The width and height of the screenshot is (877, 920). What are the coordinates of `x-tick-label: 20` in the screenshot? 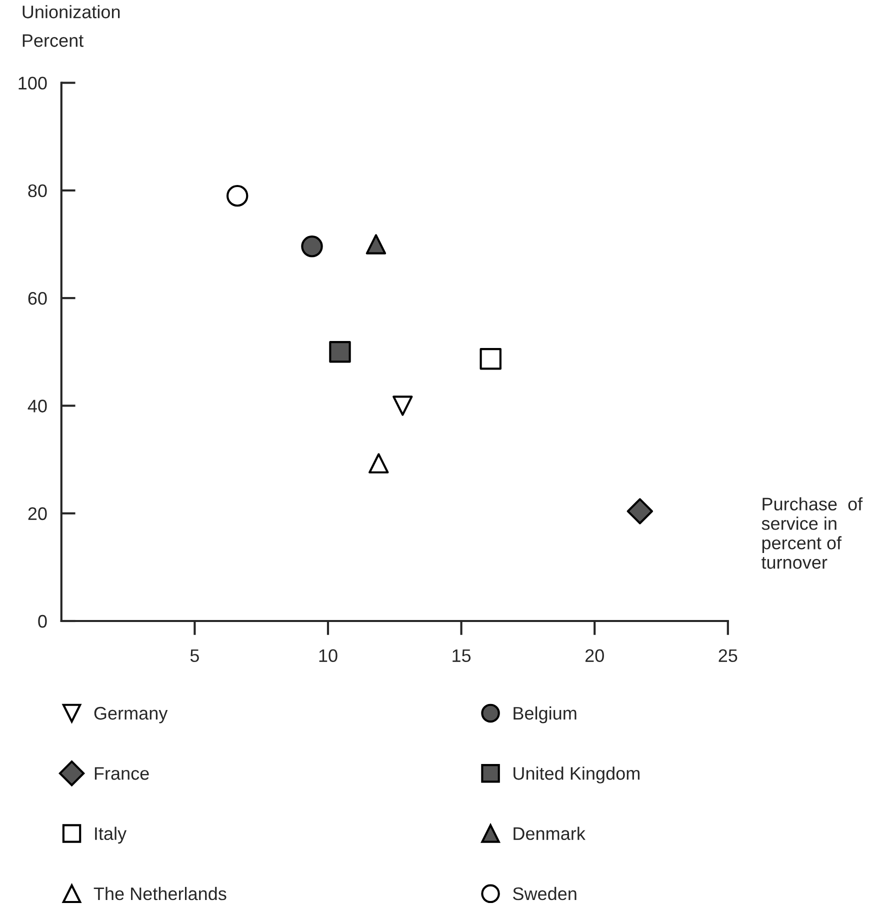 It's located at (594, 655).